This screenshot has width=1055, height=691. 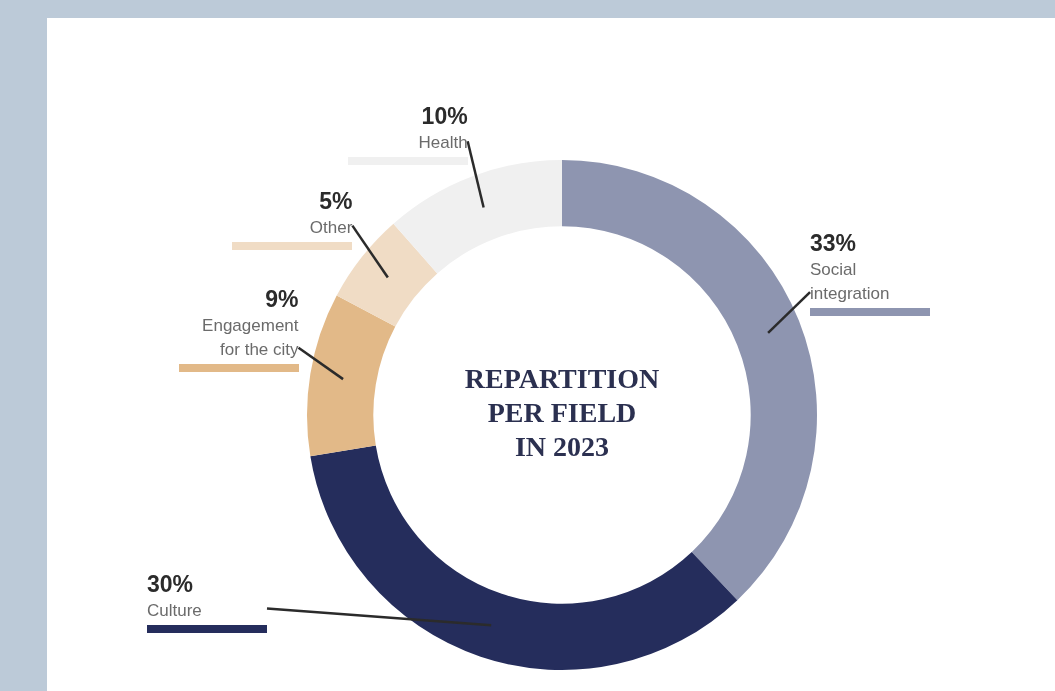 I want to click on slice-label: Social integration, so click(x=850, y=282).